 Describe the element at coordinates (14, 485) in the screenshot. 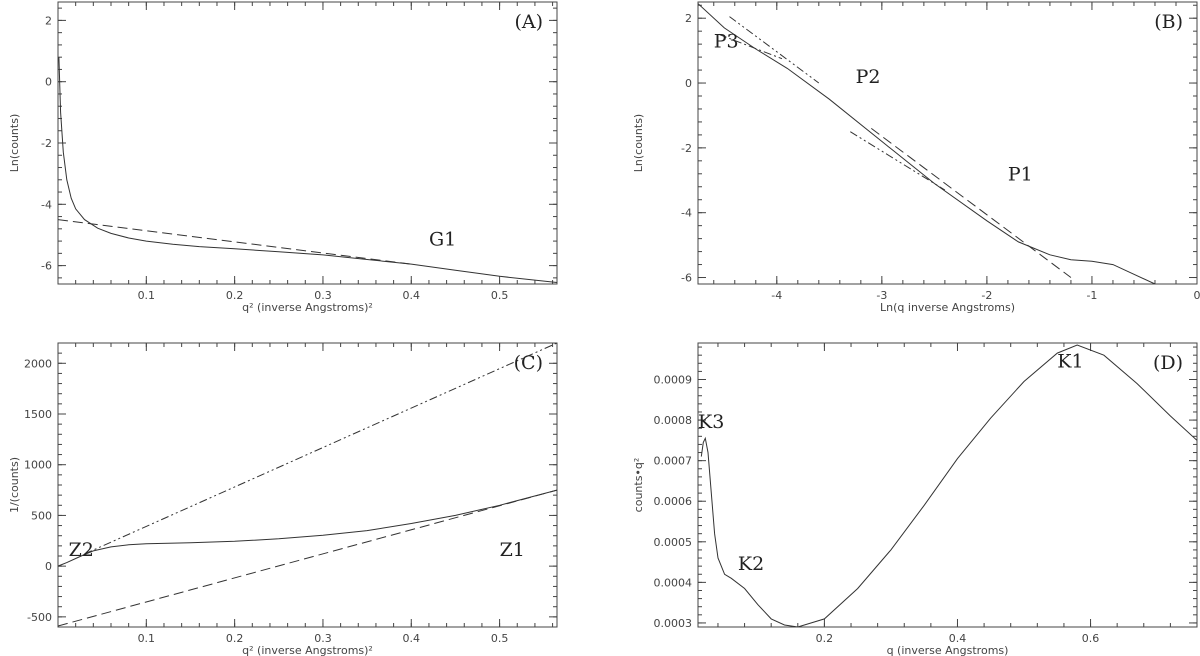

I see `y-axis-label: 1/(counts)` at that location.